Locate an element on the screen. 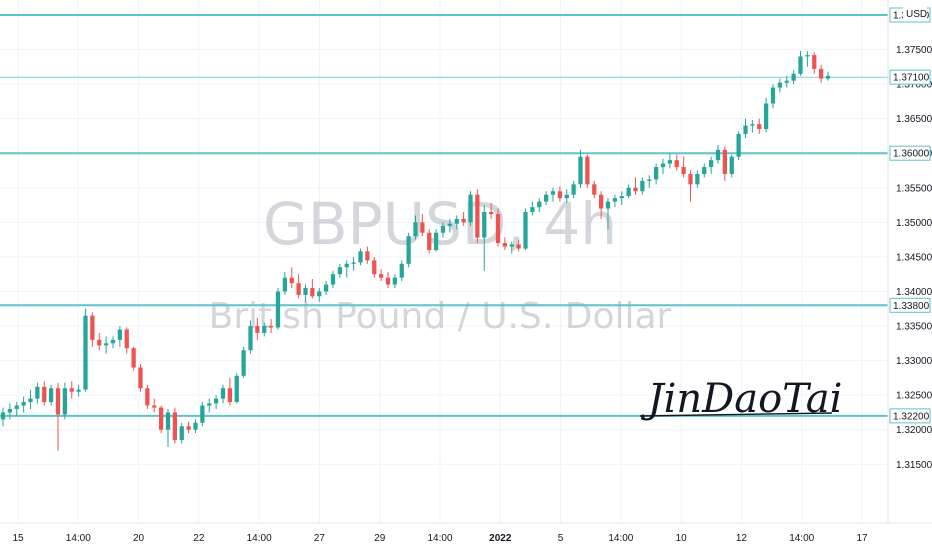  level-badge-text: 1.33800 is located at coordinates (911, 306).